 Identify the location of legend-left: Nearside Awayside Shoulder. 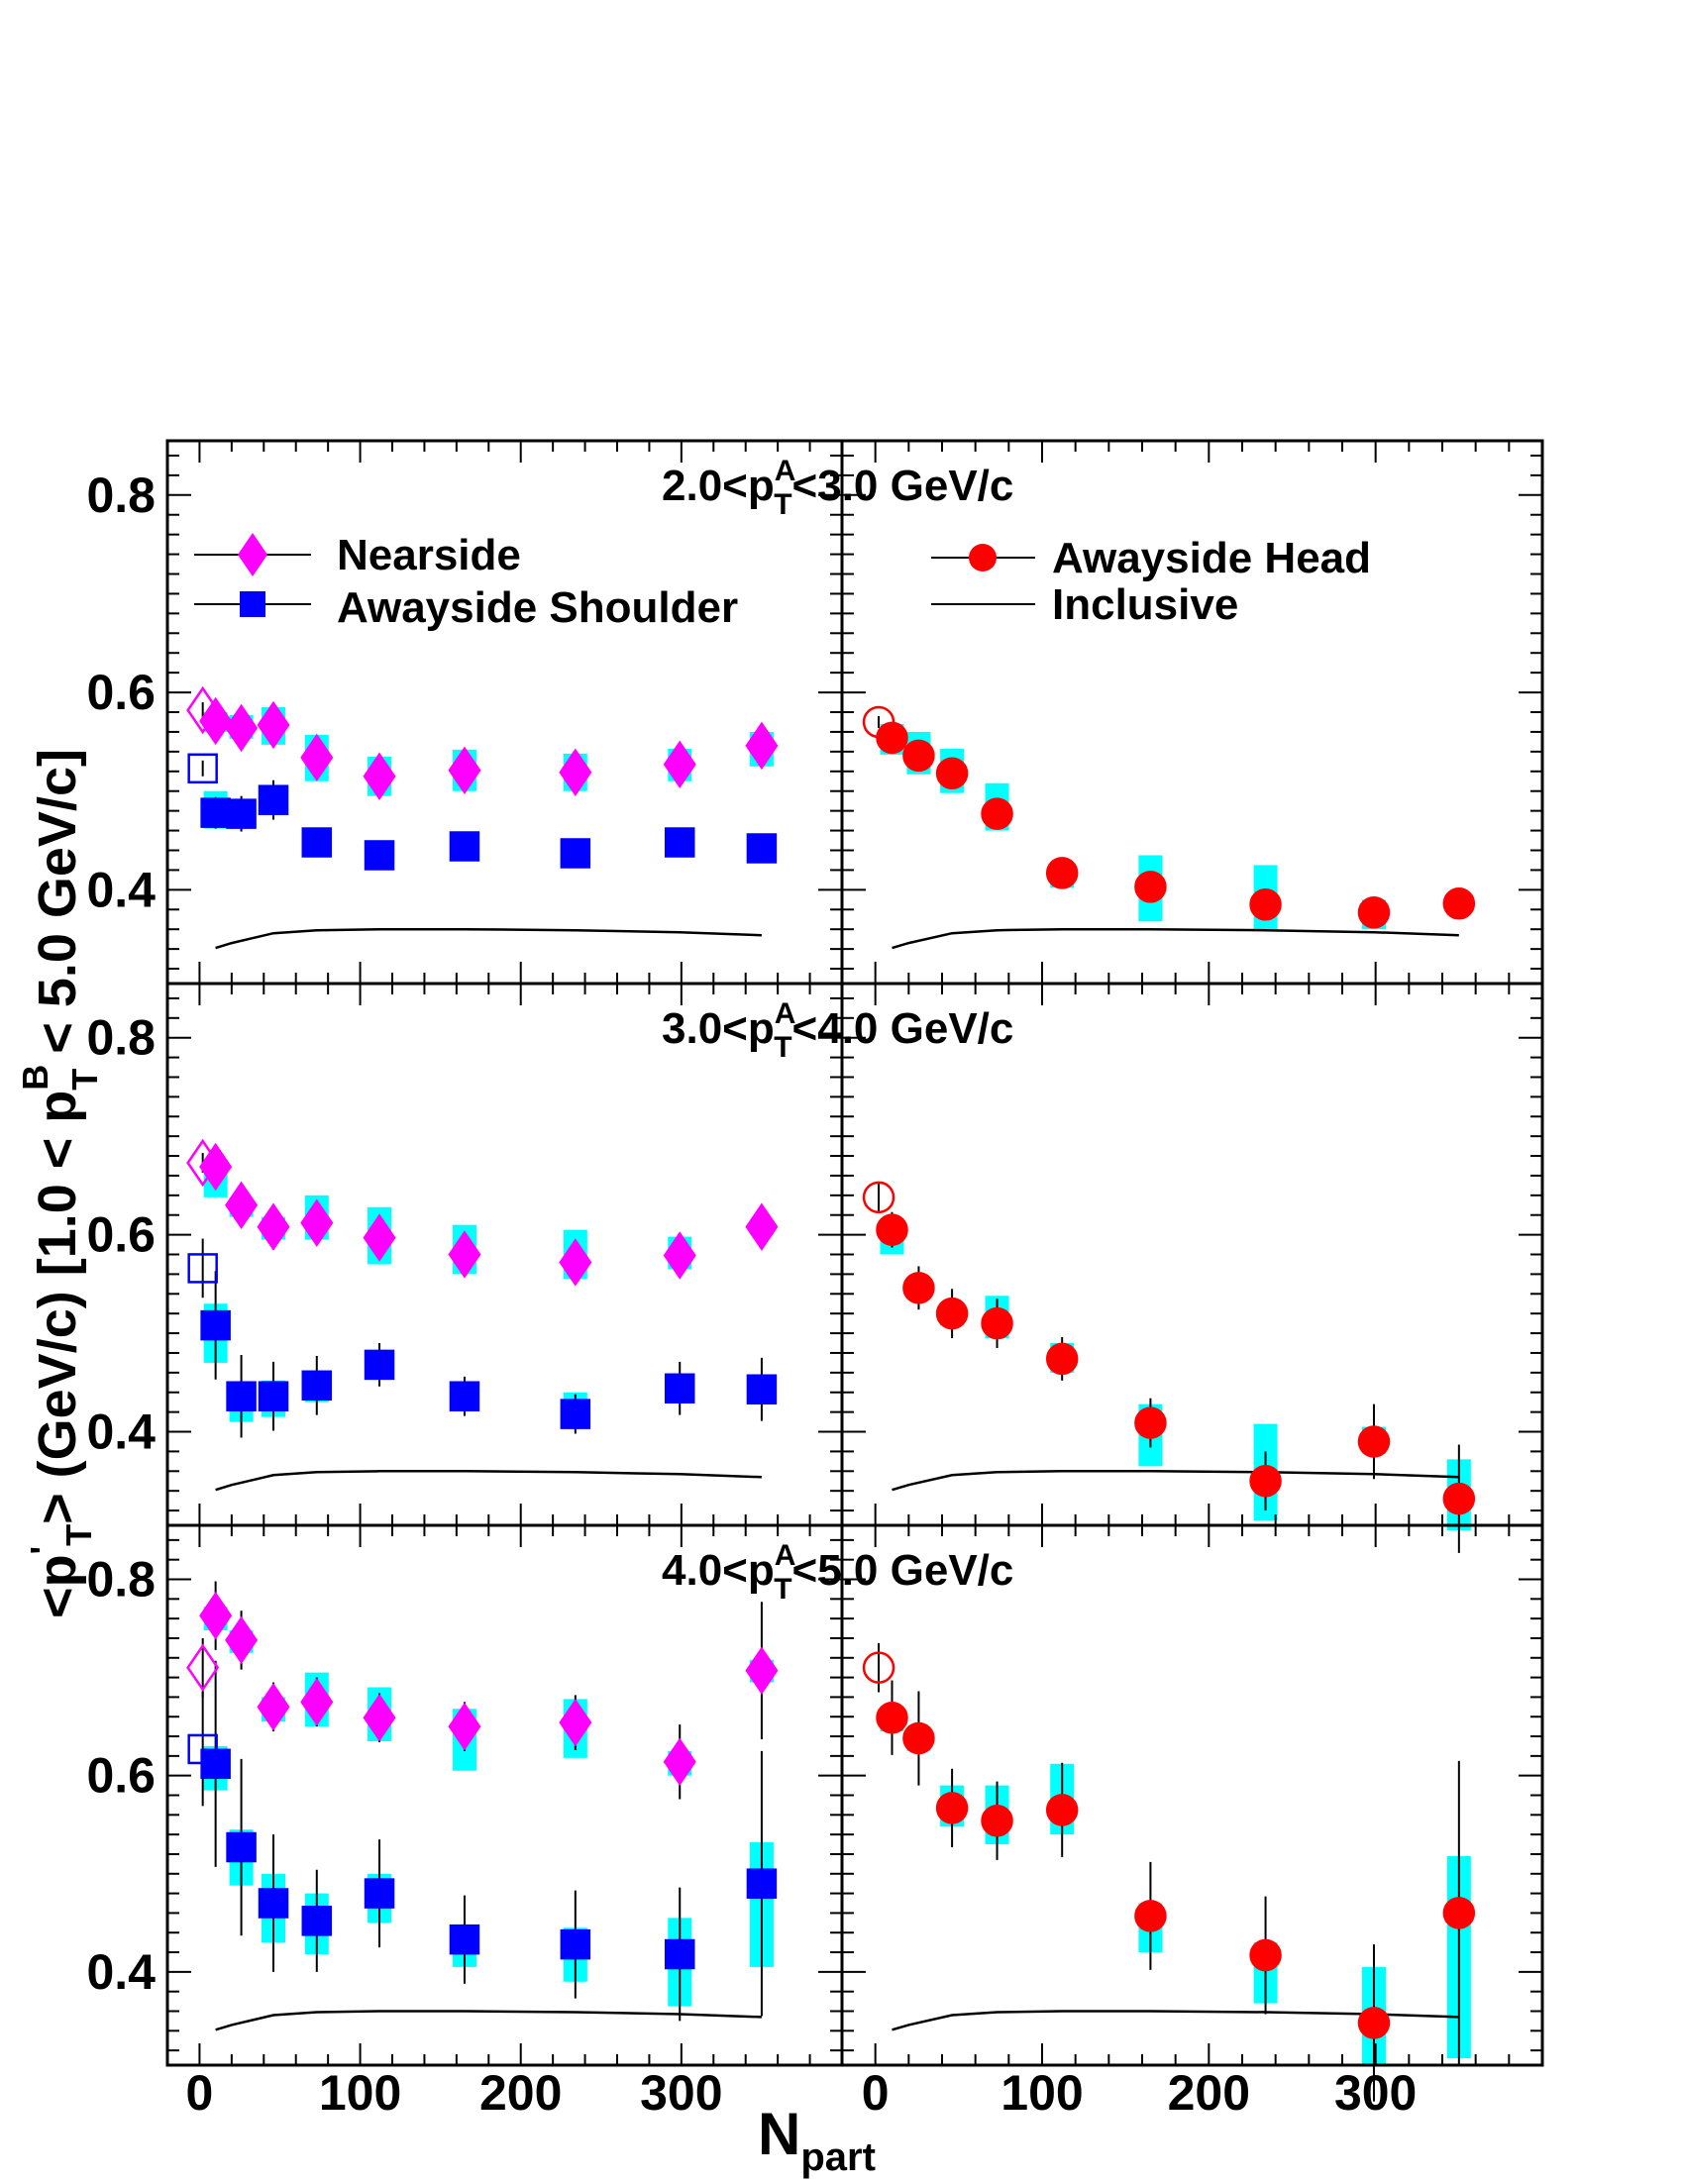
(466, 581).